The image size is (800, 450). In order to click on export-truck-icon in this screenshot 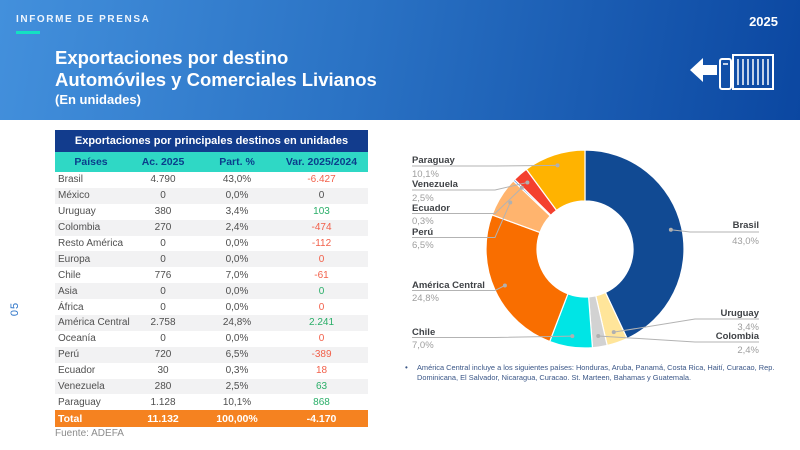, I will do `click(732, 76)`.